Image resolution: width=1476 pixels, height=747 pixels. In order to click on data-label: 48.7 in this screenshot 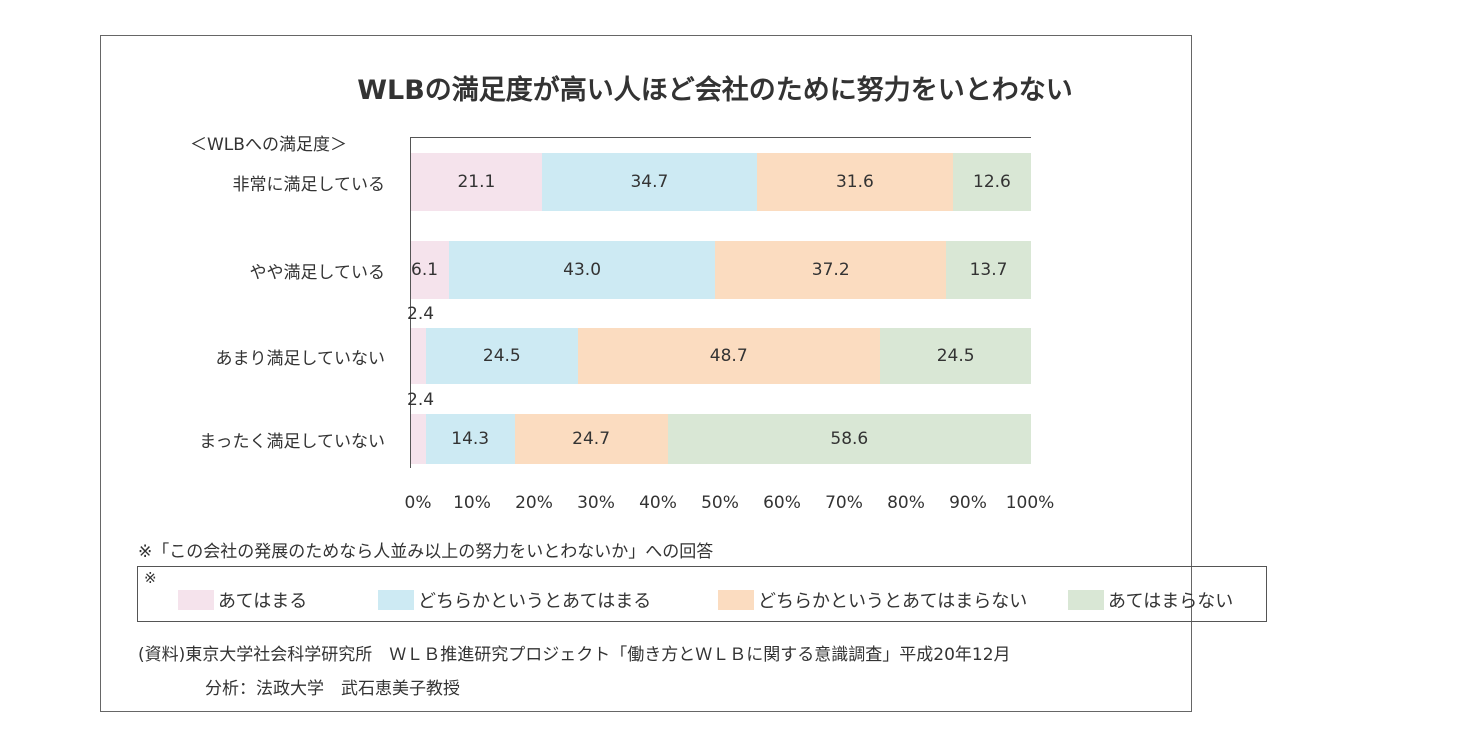, I will do `click(728, 356)`.